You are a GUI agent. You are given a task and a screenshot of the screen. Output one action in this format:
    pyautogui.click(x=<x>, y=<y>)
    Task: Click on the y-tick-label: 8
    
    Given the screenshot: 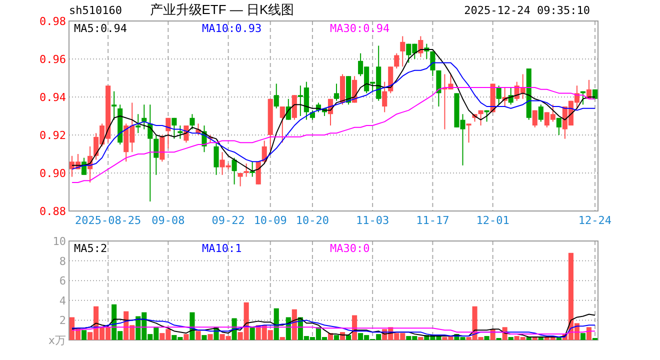 What is the action you would take?
    pyautogui.click(x=62, y=261)
    